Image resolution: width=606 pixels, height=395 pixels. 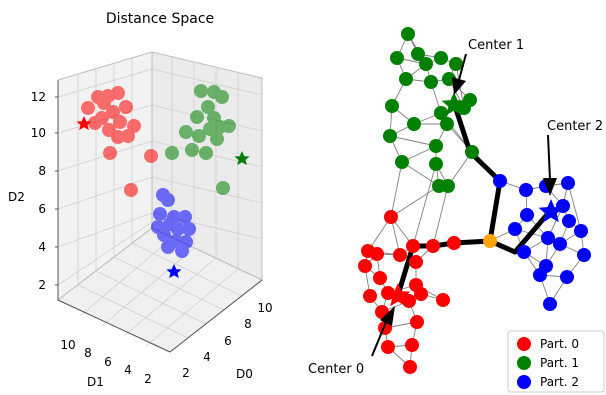 What do you see at coordinates (16, 197) in the screenshot?
I see `d2-axis-label: D2` at bounding box center [16, 197].